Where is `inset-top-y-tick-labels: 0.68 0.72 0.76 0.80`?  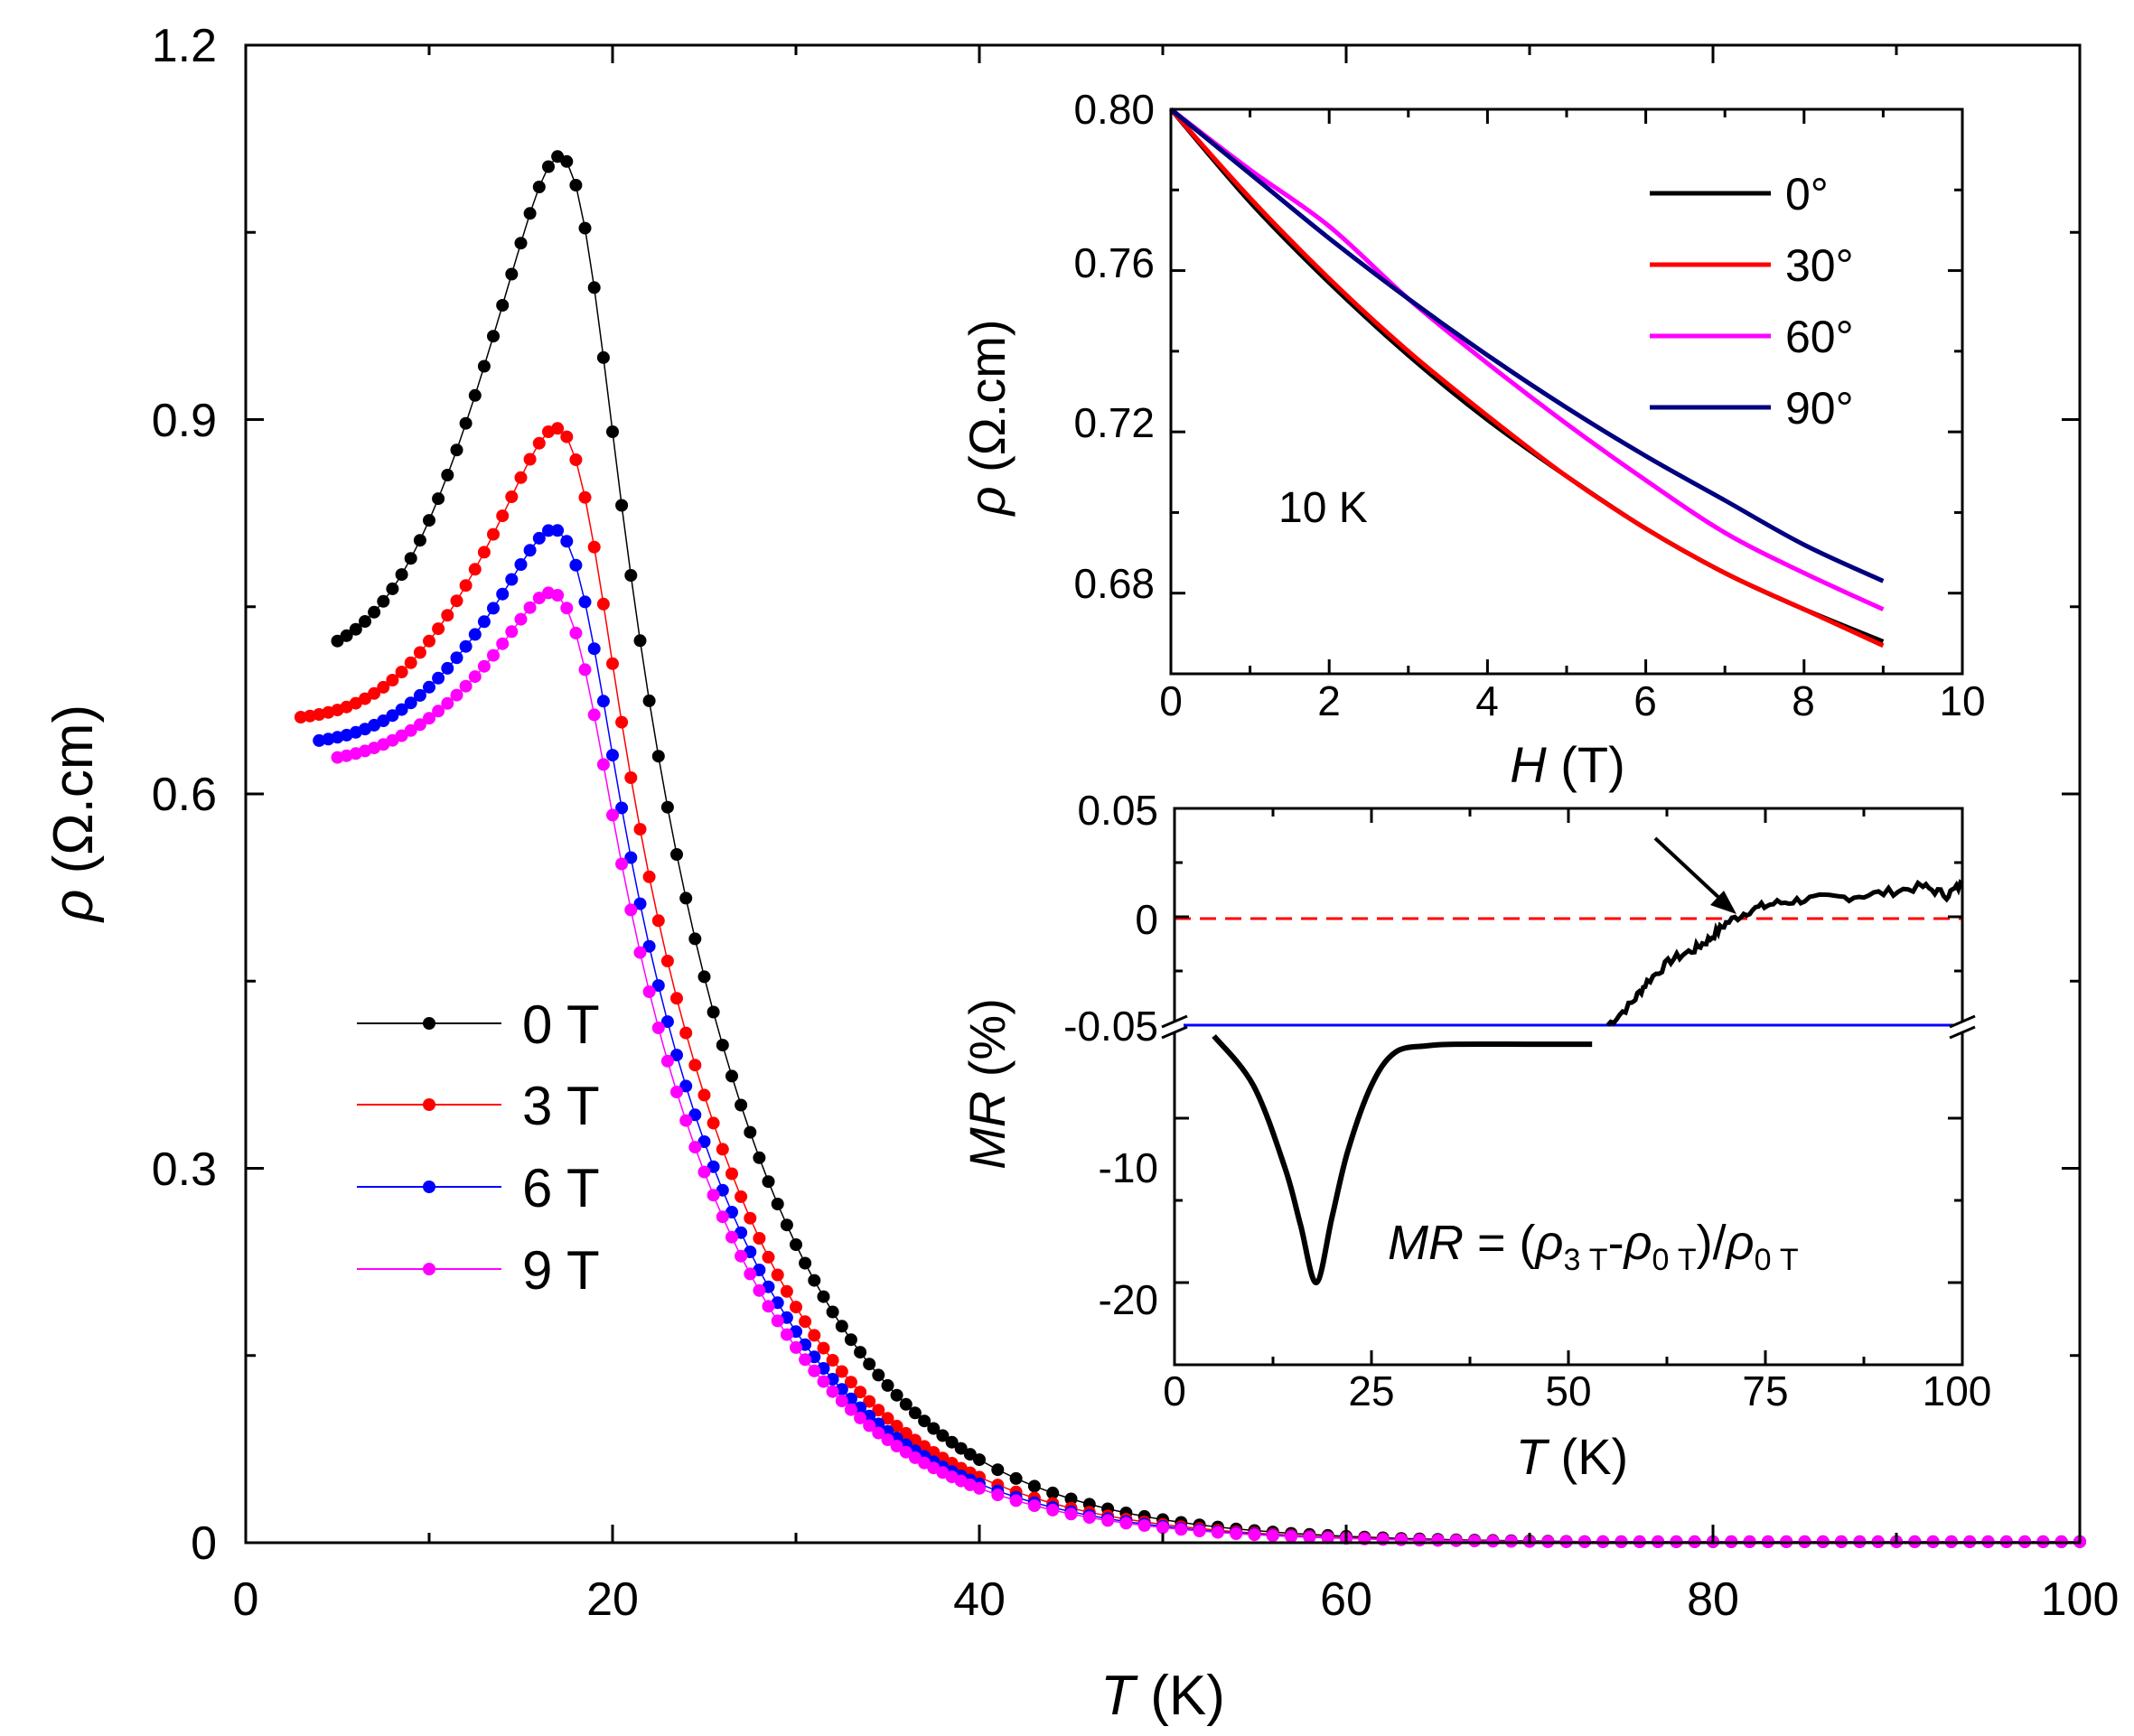 inset-top-y-tick-labels: 0.68 0.72 0.76 0.80 is located at coordinates (1114, 346).